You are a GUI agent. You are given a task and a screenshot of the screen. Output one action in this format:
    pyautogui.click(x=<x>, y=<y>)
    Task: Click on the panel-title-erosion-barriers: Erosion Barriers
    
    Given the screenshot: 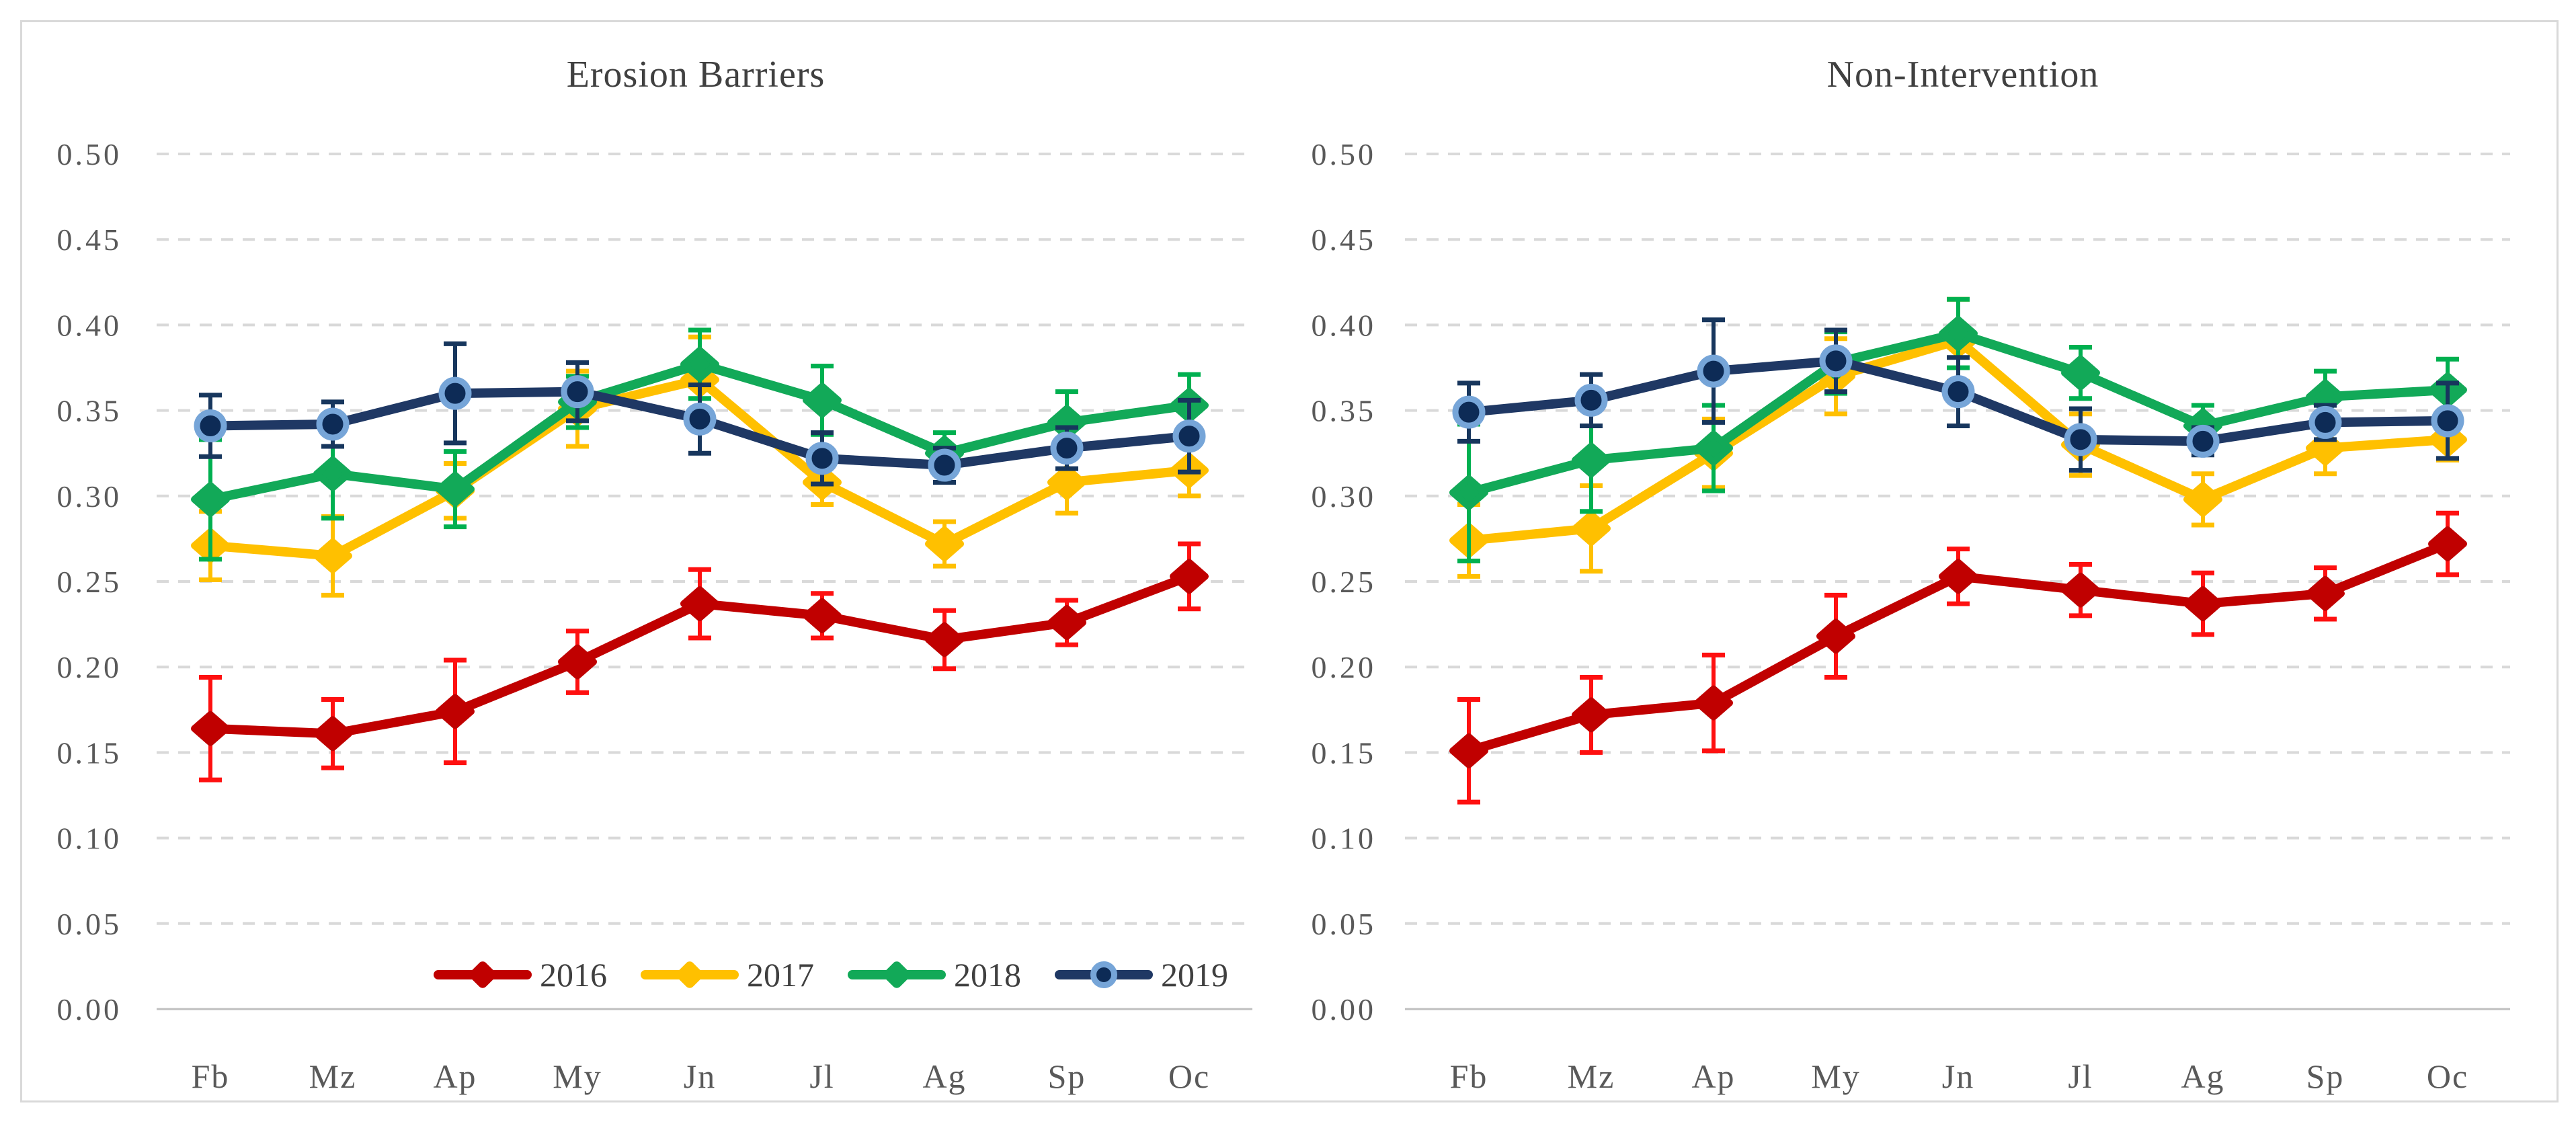 What is the action you would take?
    pyautogui.click(x=696, y=74)
    